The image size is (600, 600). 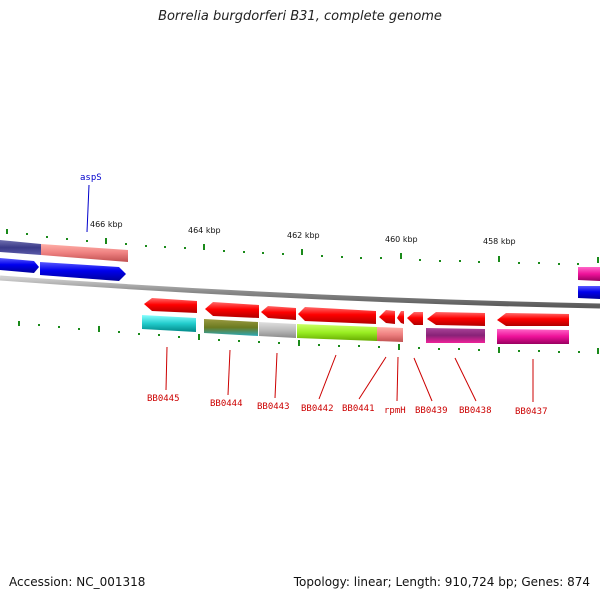 I want to click on gene-label-rpmH: rpmH, so click(x=395, y=411).